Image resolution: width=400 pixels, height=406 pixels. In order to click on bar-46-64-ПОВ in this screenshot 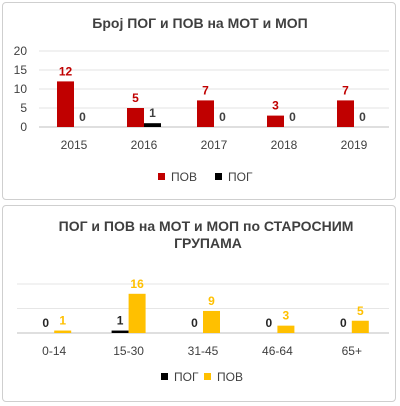, I will do `click(286, 329)`.